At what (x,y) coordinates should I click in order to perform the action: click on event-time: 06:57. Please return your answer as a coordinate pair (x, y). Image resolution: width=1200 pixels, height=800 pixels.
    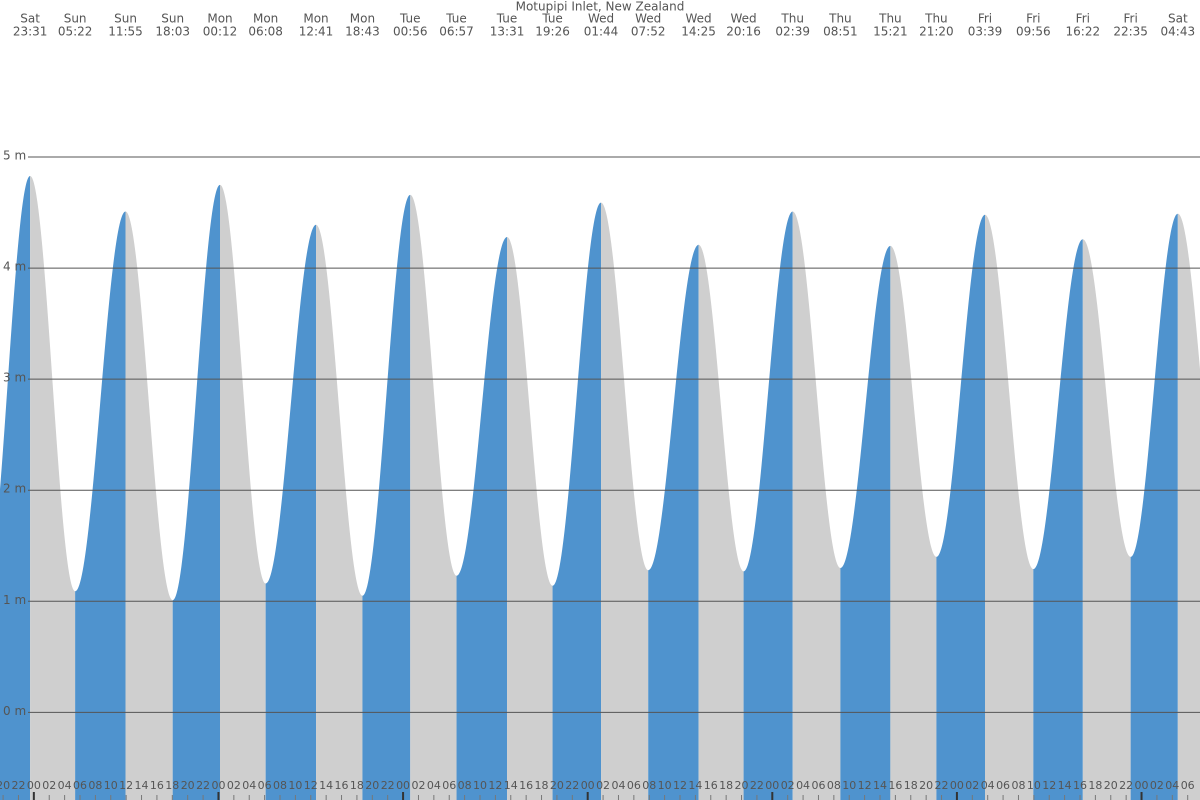
    Looking at the image, I should click on (456, 32).